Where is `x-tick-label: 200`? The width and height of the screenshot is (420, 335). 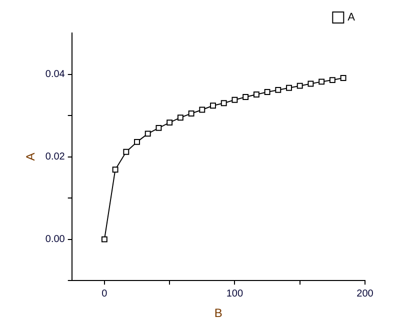
x-tick-label: 200 is located at coordinates (365, 294).